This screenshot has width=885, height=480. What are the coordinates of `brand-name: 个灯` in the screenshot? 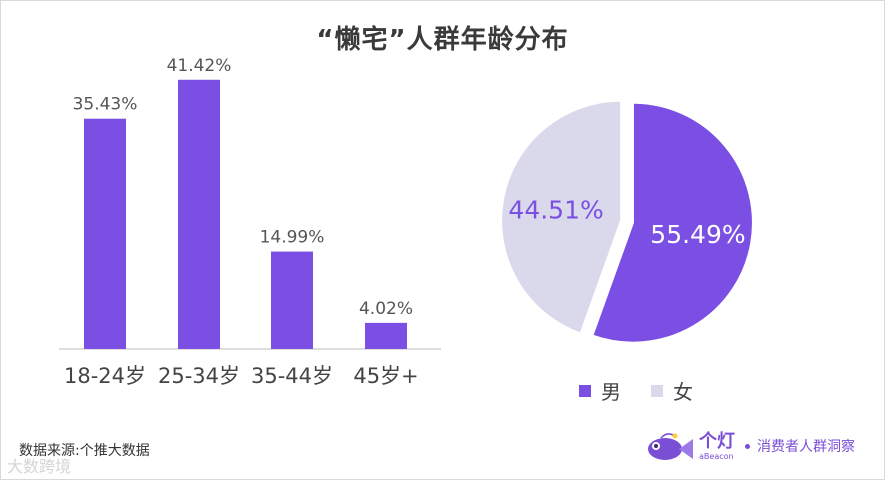 It's located at (717, 441).